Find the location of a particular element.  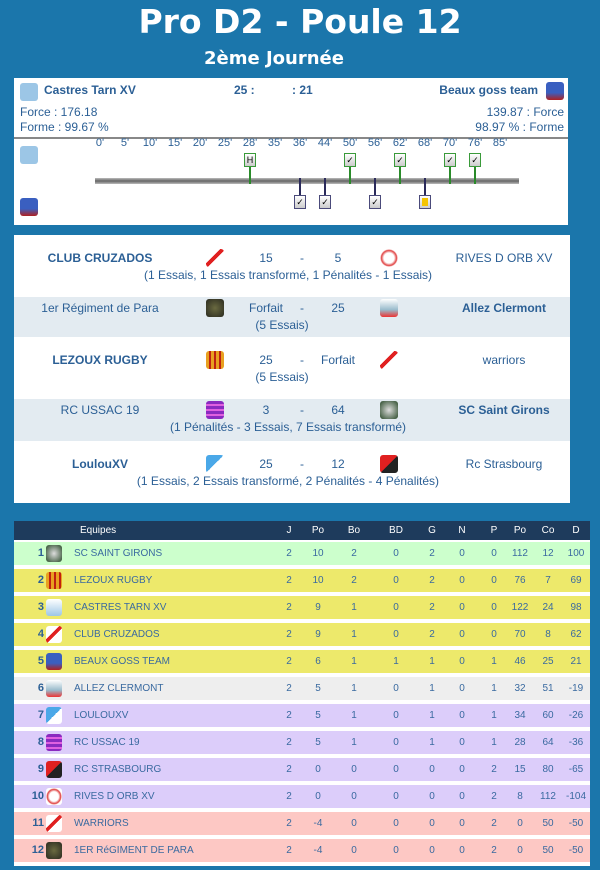

table-row: 7 LOULOUXV 2 5 1 0 1 0 1 34 60 -26 is located at coordinates (302, 715).